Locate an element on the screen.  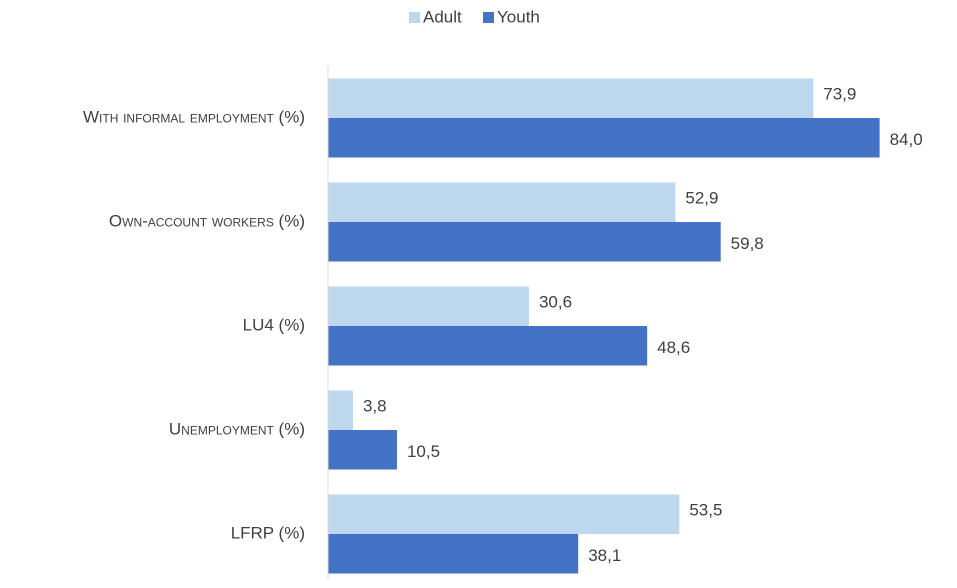
legend-item: Adult is located at coordinates (435, 16).